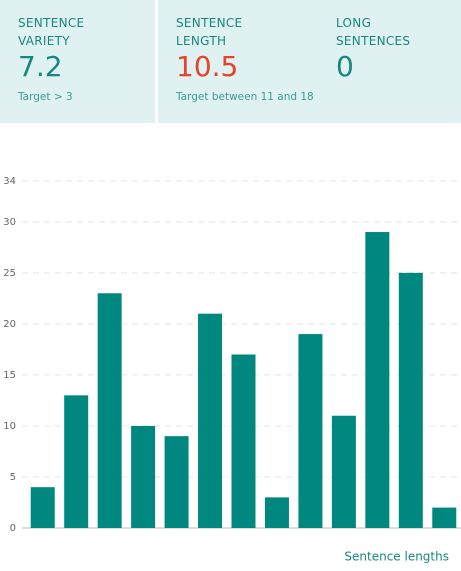 The image size is (461, 571). What do you see at coordinates (373, 41) in the screenshot?
I see `stat-label: SENTENCES` at bounding box center [373, 41].